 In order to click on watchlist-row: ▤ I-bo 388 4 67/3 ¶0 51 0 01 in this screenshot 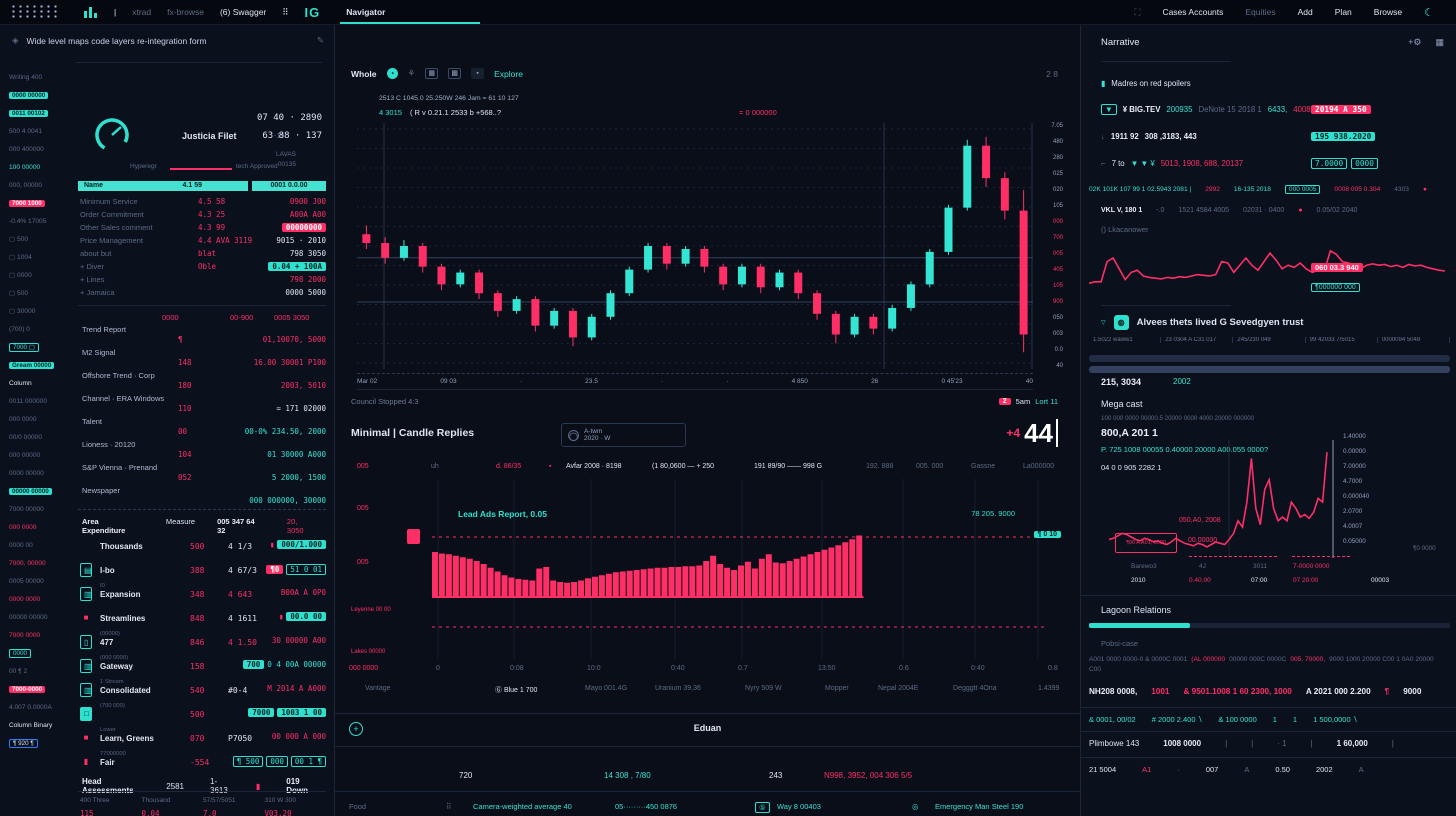, I will do `click(202, 571)`.